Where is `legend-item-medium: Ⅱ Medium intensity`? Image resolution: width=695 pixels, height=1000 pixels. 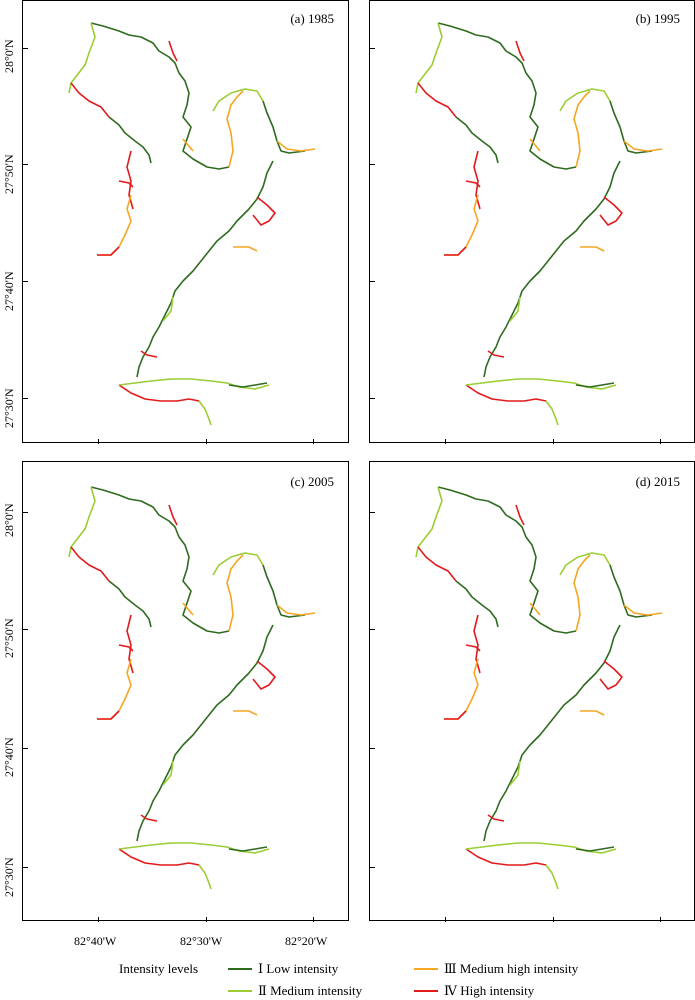
legend-item-medium: Ⅱ Medium intensity is located at coordinates (295, 991).